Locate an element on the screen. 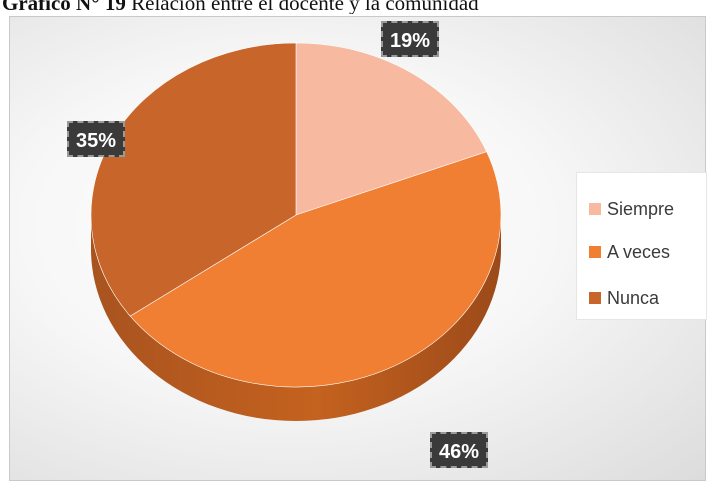 This screenshot has width=708, height=485. legend-label-nunca: Nunca is located at coordinates (633, 297).